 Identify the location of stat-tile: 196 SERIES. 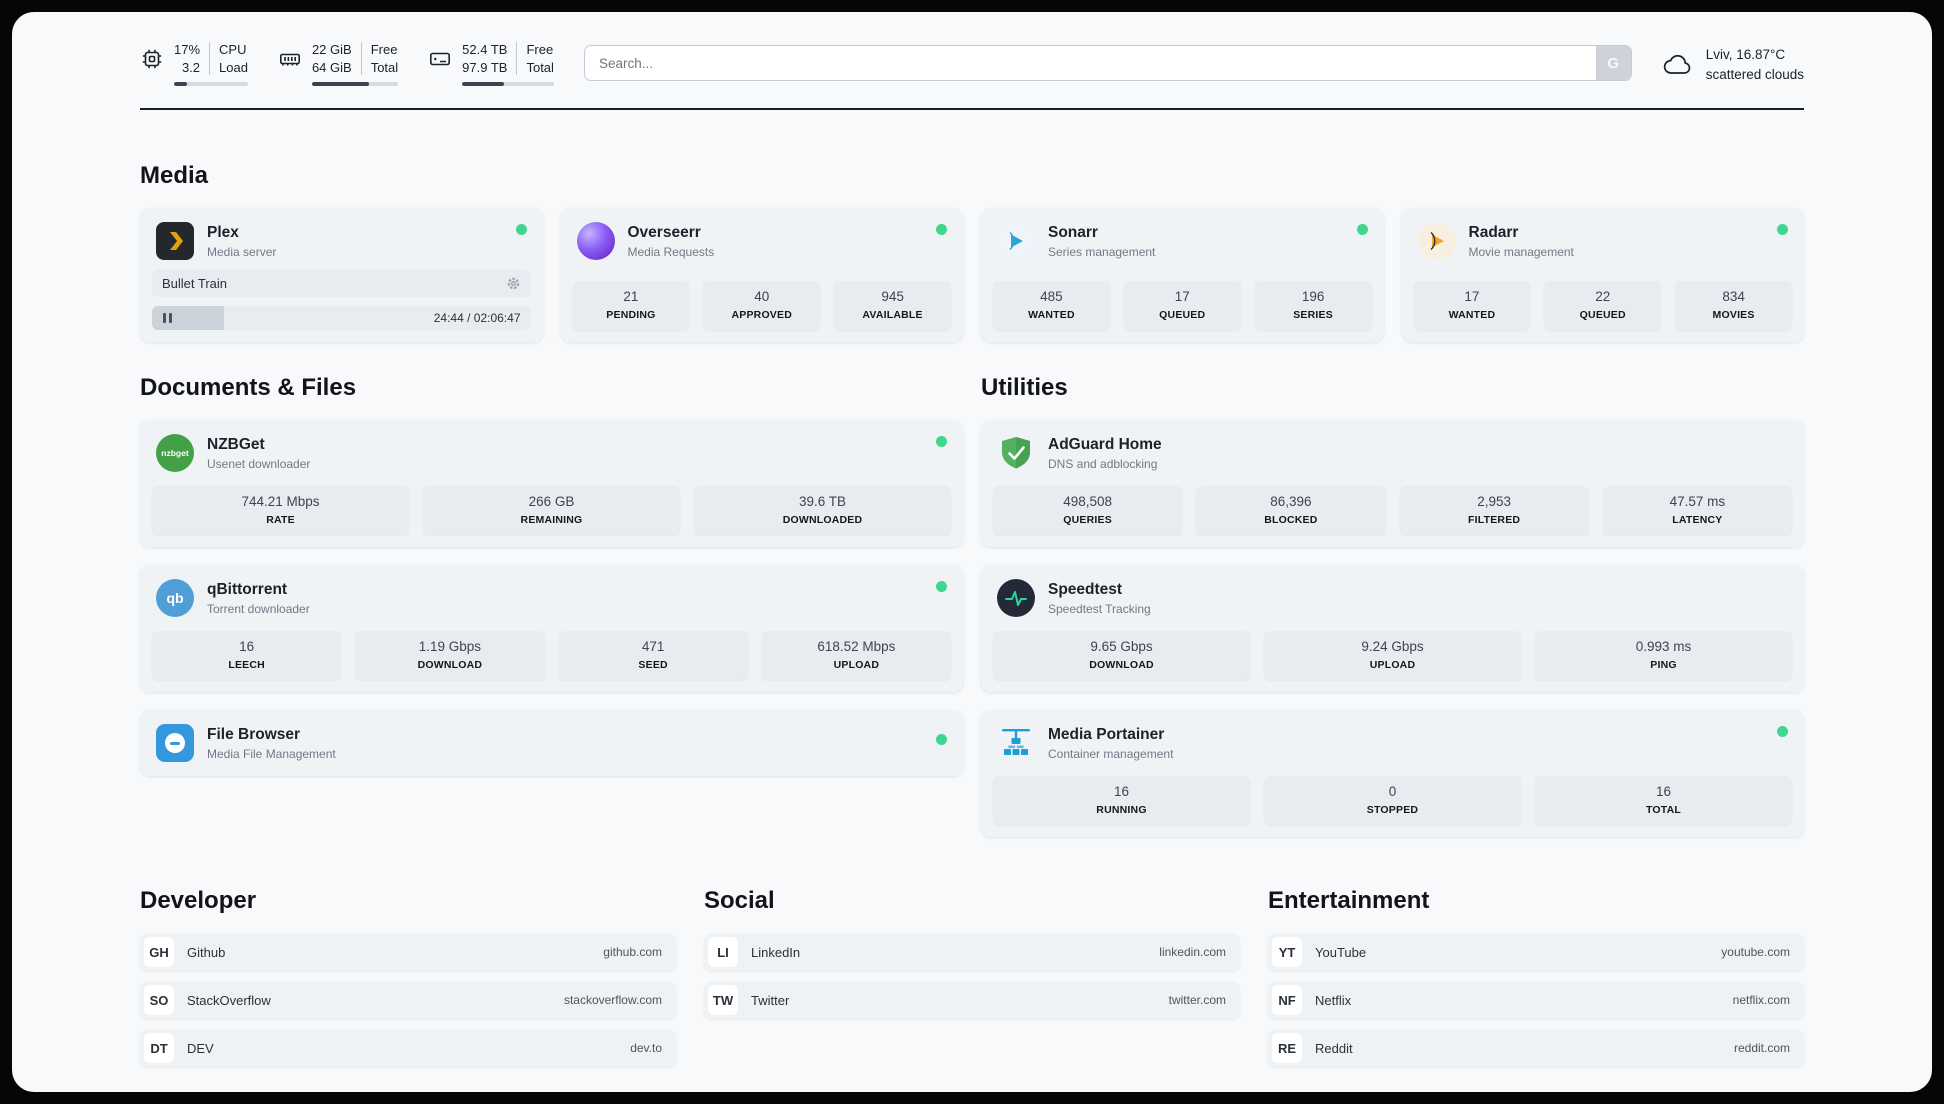
(1313, 305).